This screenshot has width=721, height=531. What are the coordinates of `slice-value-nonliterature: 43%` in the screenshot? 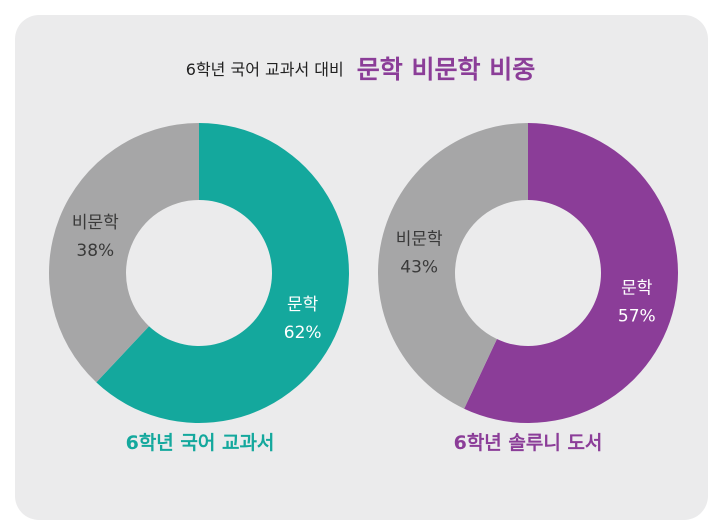 It's located at (419, 268).